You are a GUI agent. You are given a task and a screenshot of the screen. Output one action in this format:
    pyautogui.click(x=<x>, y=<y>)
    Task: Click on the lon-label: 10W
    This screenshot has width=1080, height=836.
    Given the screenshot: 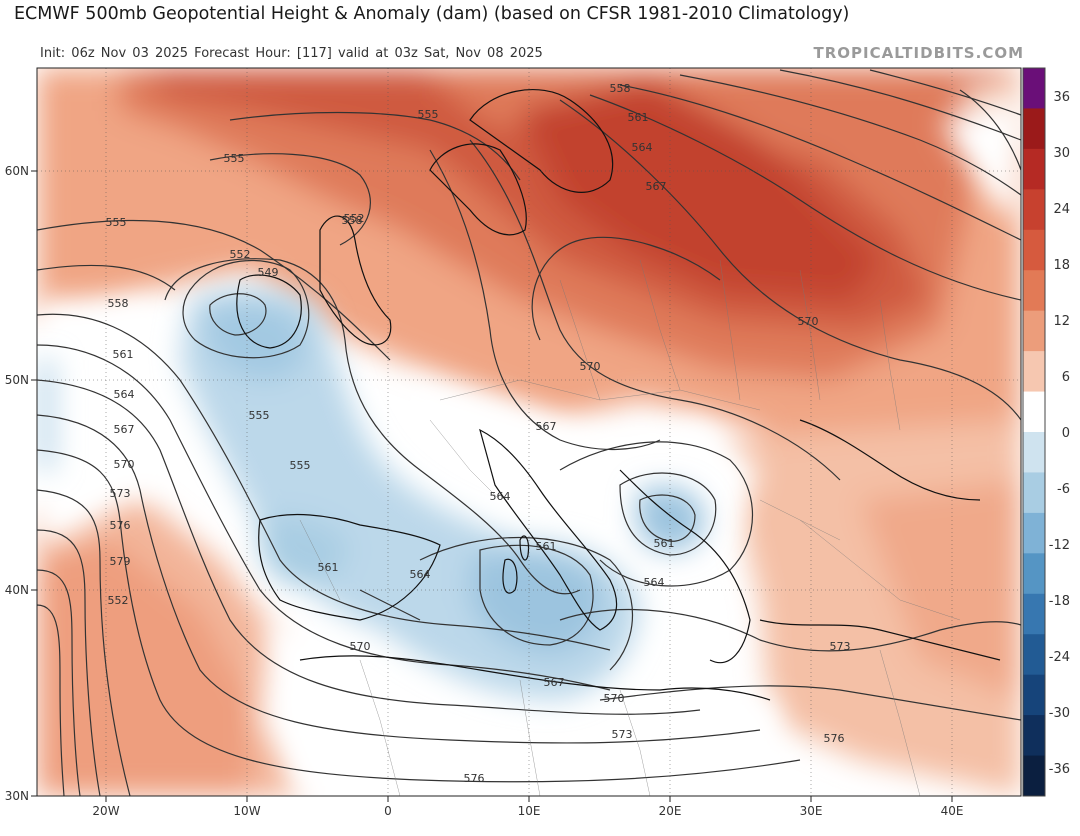 What is the action you would take?
    pyautogui.click(x=246, y=811)
    